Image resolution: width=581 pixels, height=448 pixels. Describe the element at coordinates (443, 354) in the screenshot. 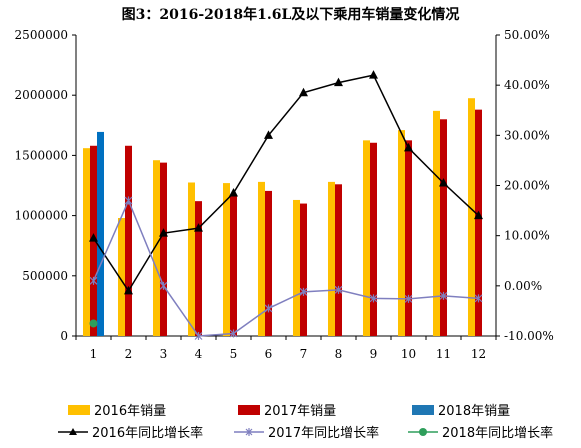

I see `x-tick-label: 11` at that location.